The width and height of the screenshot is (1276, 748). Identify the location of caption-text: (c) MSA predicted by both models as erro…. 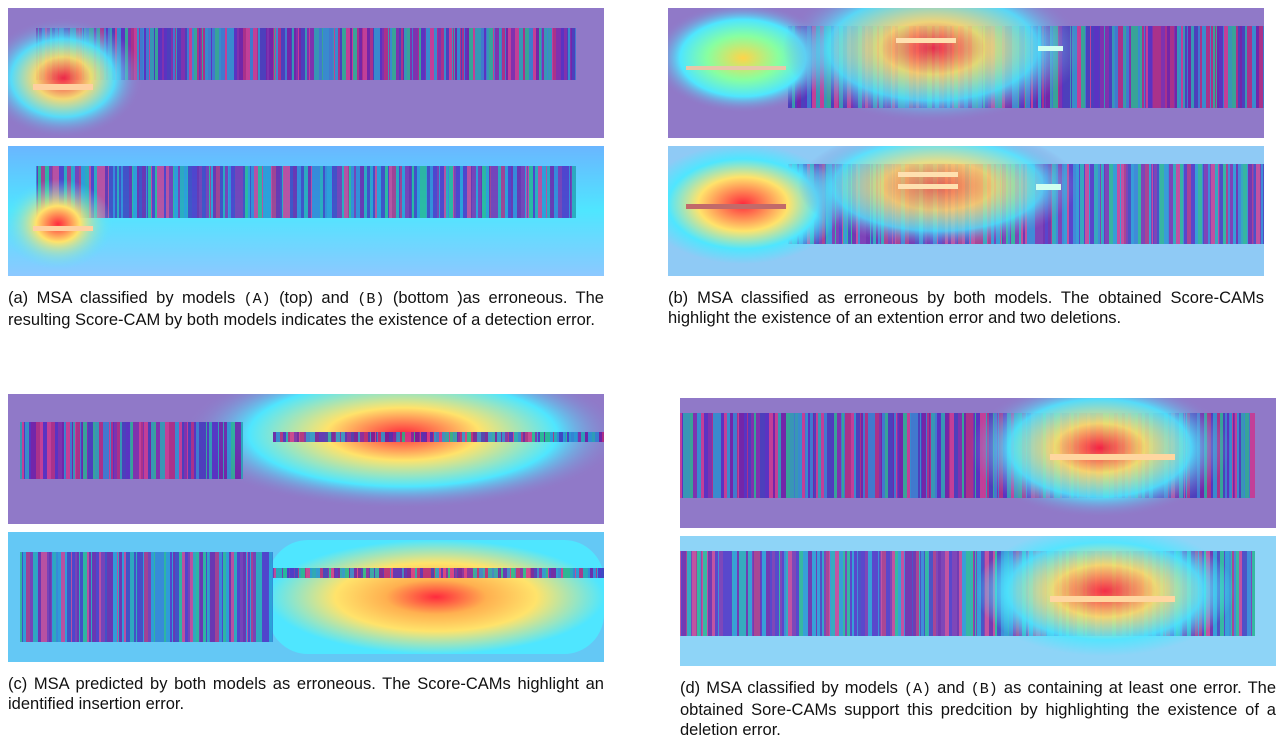
(306, 694).